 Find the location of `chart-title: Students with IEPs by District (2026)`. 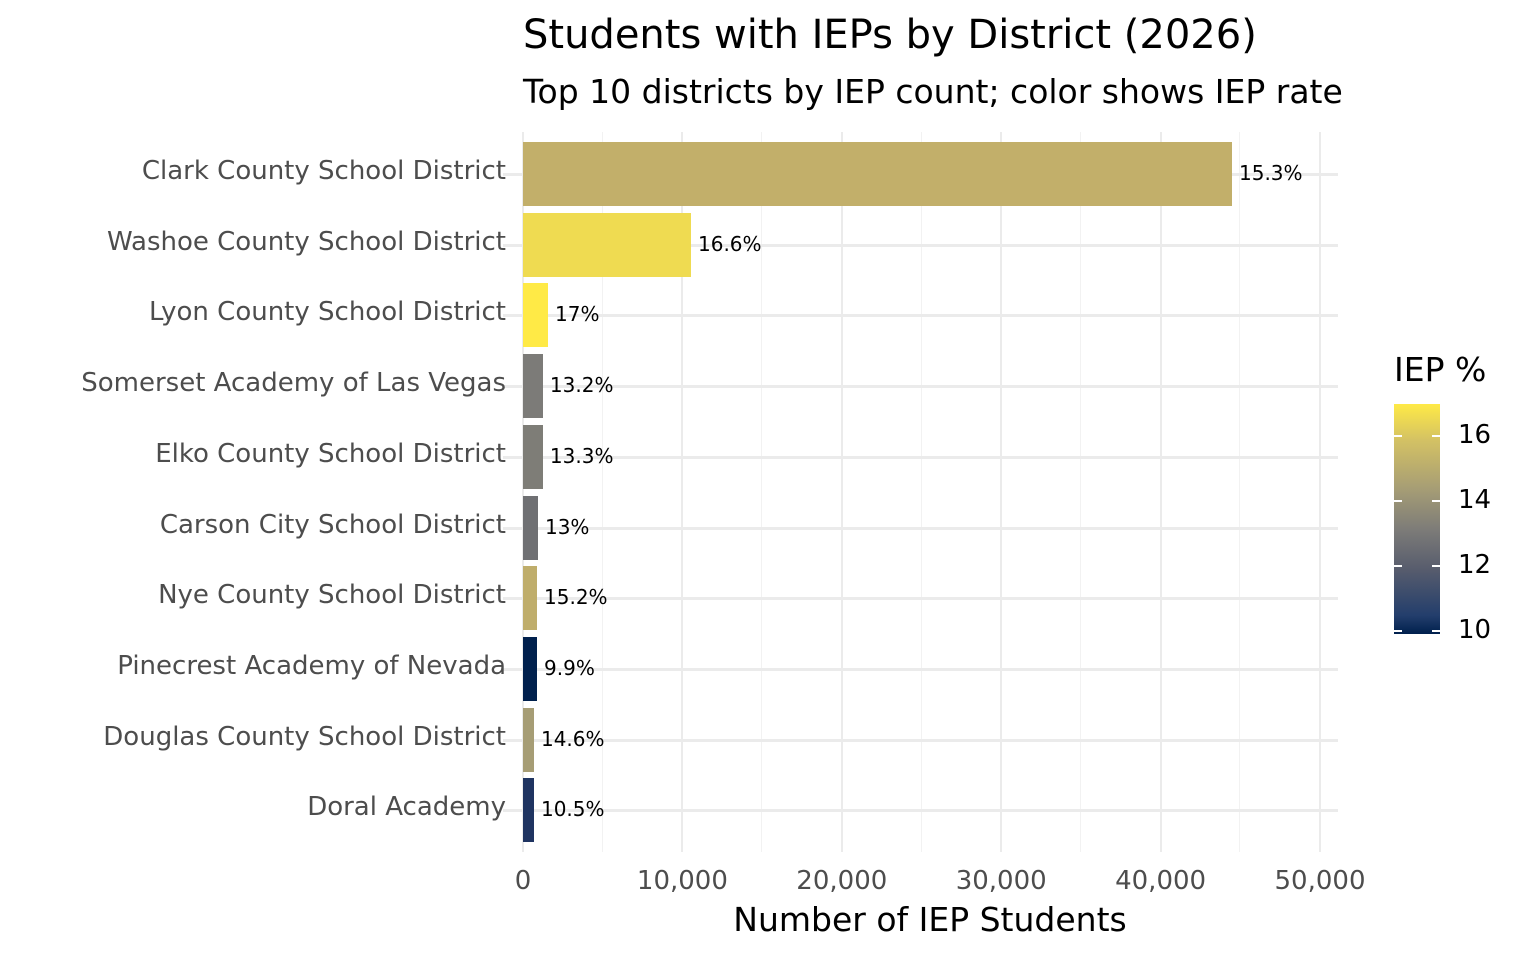

chart-title: Students with IEPs by District (2026) is located at coordinates (890, 35).